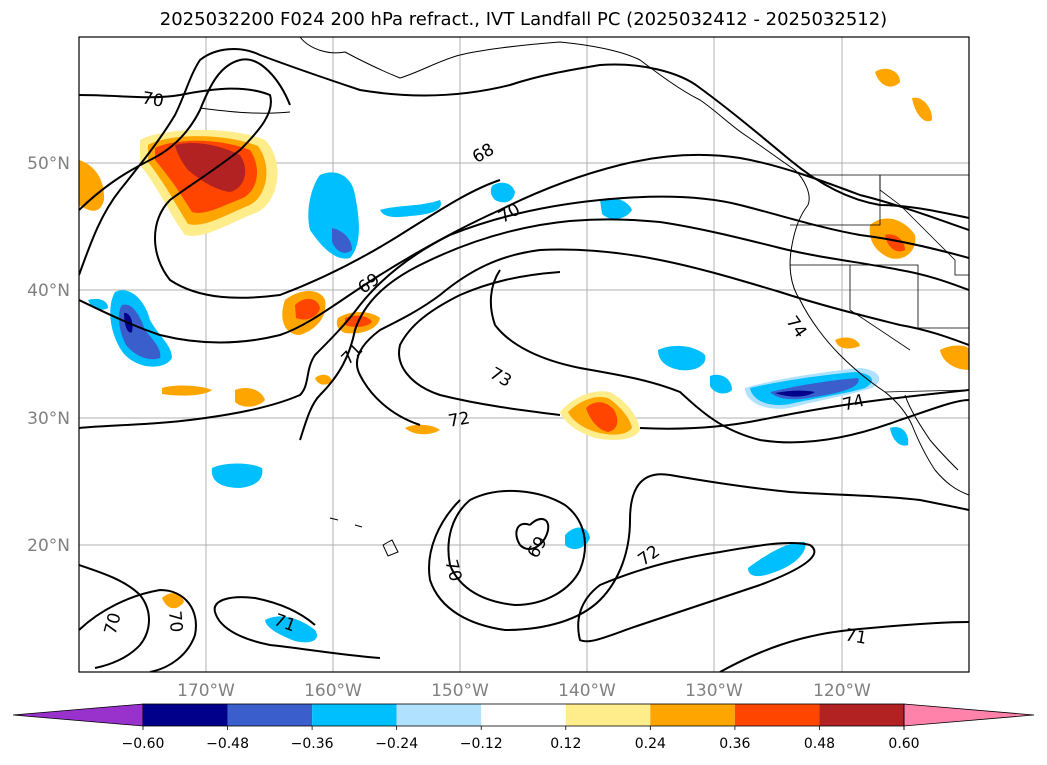  I want to click on border-or-wa, so click(835, 200).